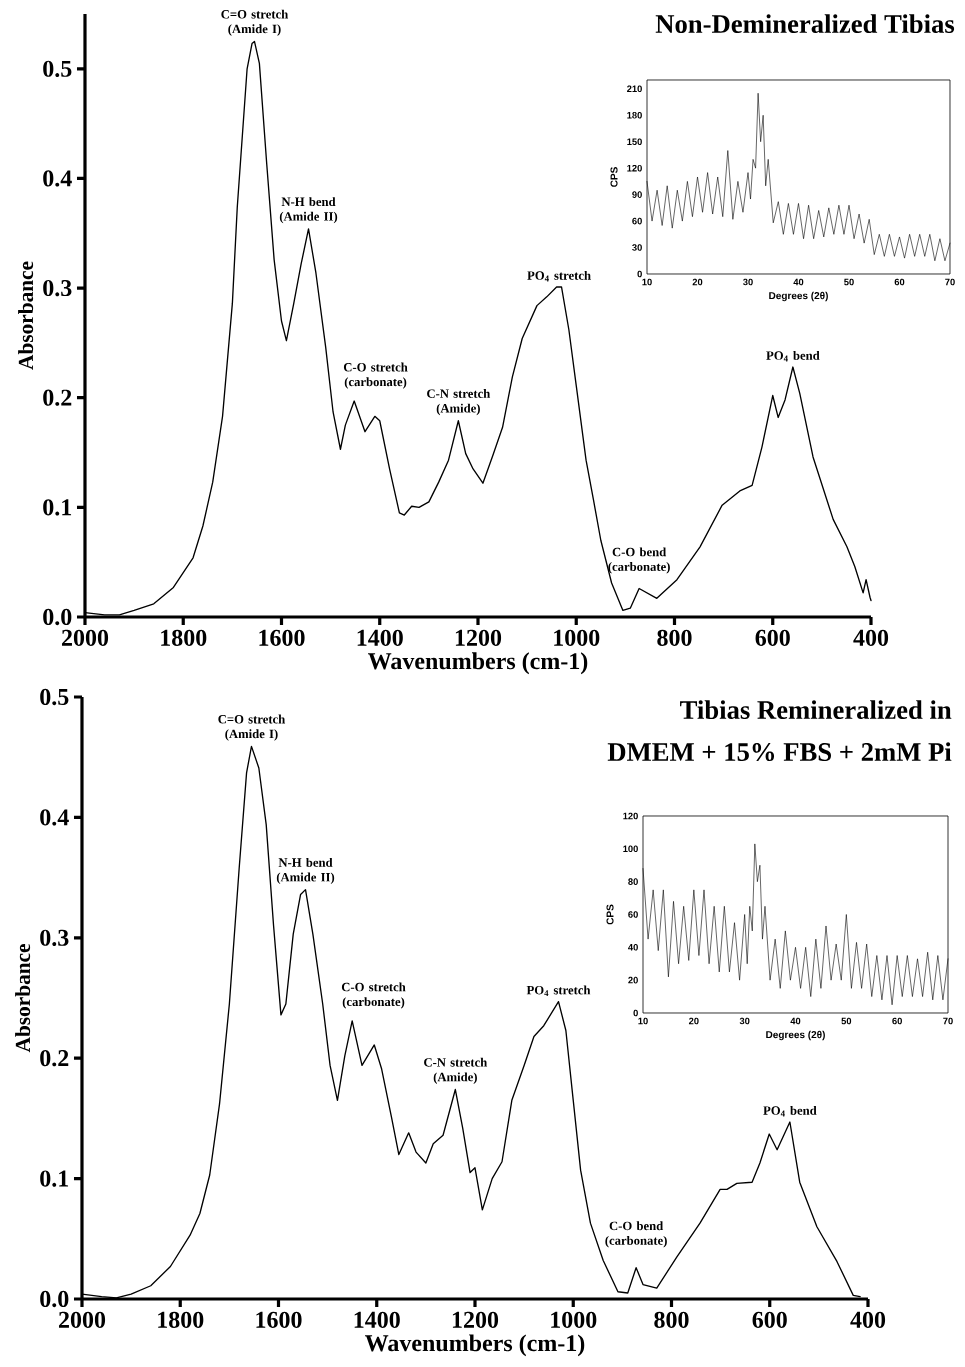 This screenshot has width=965, height=1367. Describe the element at coordinates (637, 247) in the screenshot. I see `y-tick-label: 30` at that location.